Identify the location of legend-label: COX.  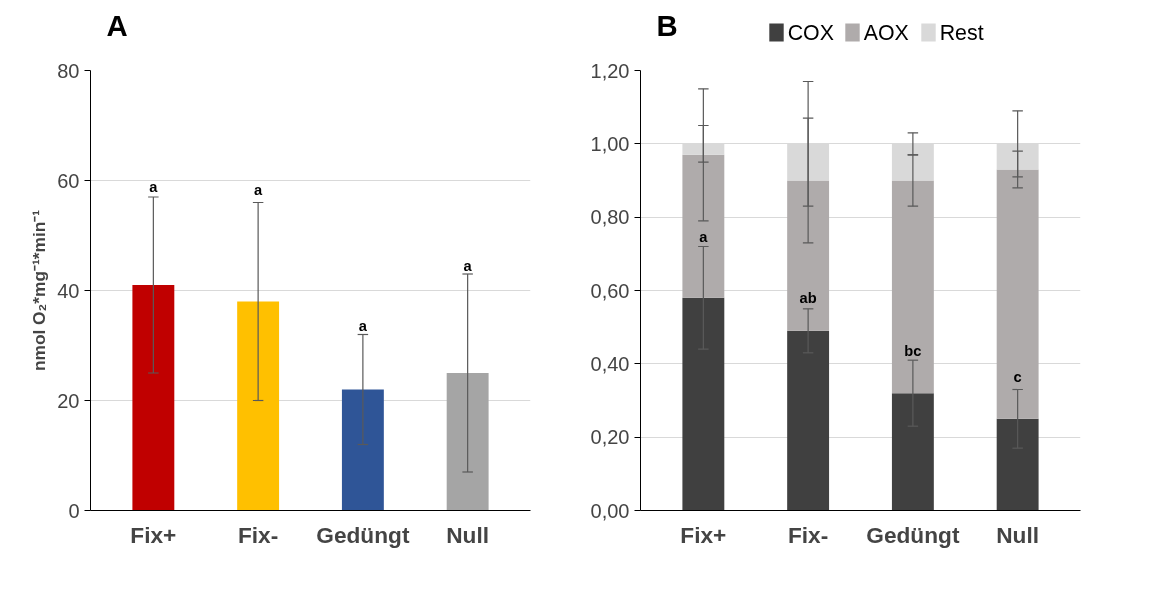
(810, 32).